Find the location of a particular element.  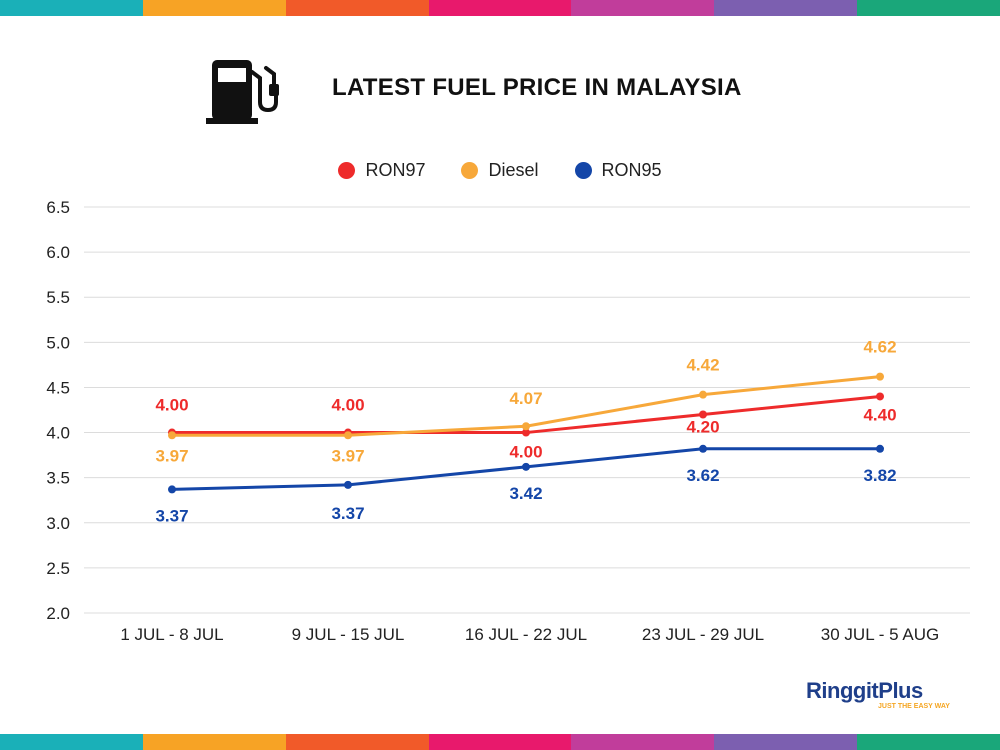

legend-marker-ron97 is located at coordinates (347, 170).